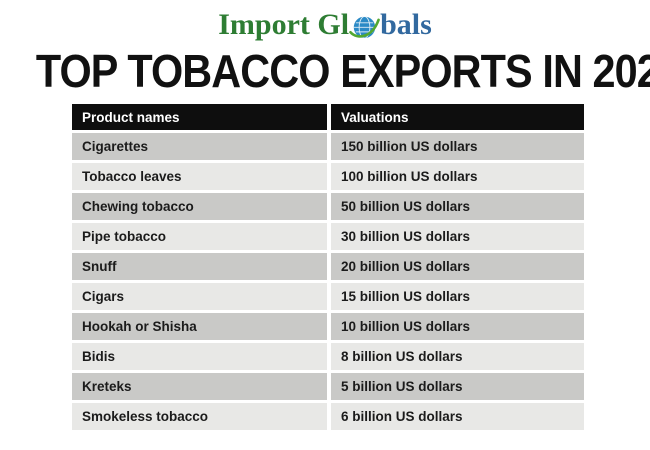 The height and width of the screenshot is (450, 650). I want to click on valuation-cell: 15 billion US dollars, so click(457, 296).